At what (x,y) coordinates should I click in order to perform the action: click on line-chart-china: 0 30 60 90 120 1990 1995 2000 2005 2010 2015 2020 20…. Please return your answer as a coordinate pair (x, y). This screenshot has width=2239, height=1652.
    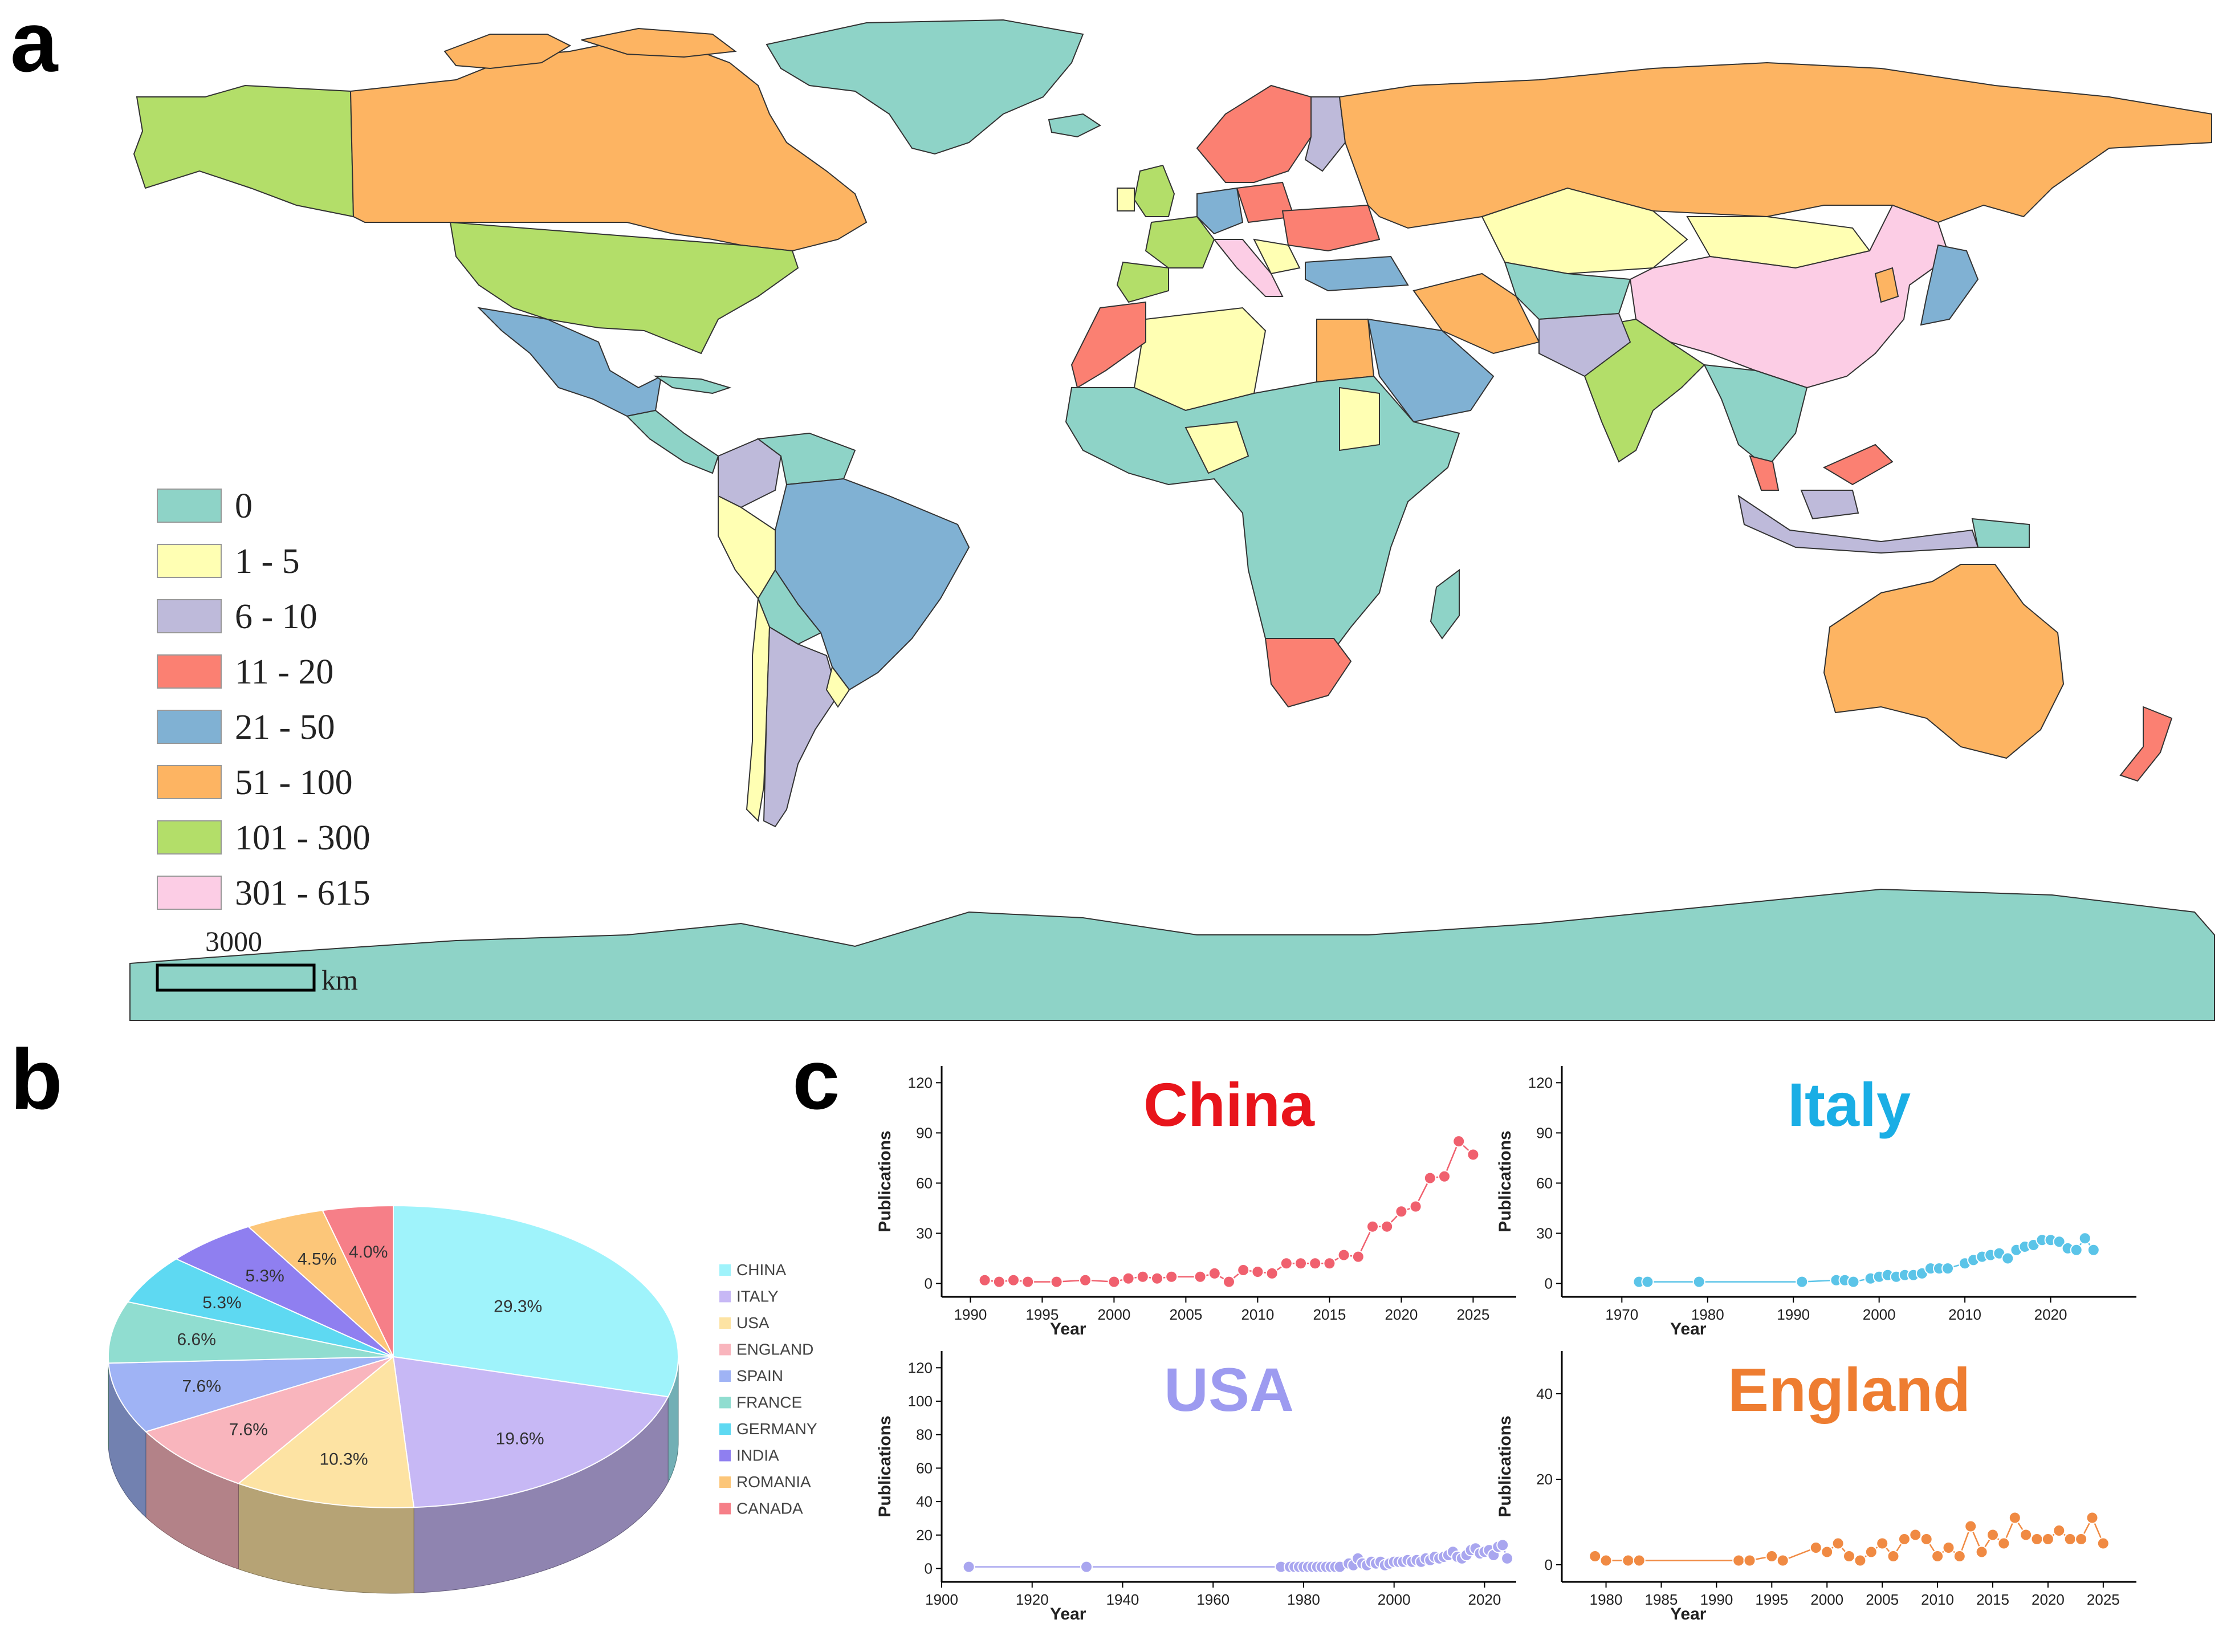
    Looking at the image, I should click on (1196, 1202).